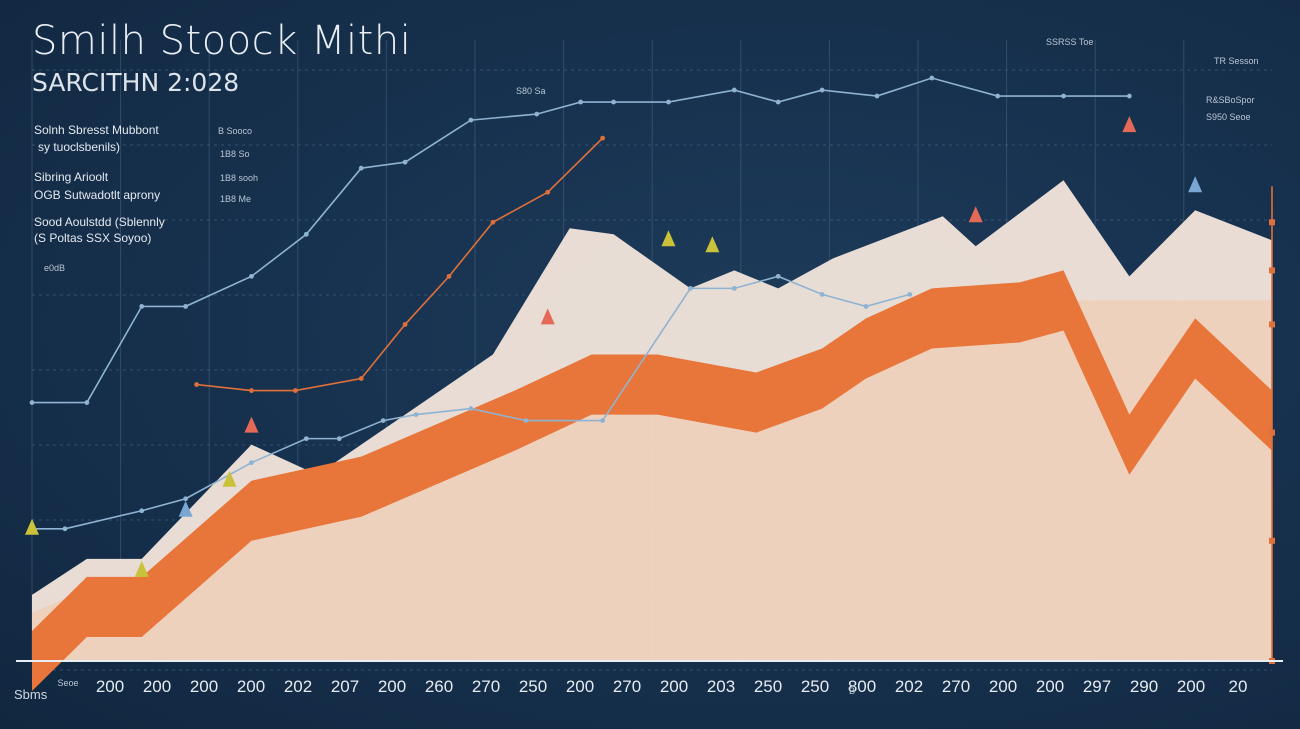  What do you see at coordinates (852, 691) in the screenshot?
I see `x-axis-sublabel: B` at bounding box center [852, 691].